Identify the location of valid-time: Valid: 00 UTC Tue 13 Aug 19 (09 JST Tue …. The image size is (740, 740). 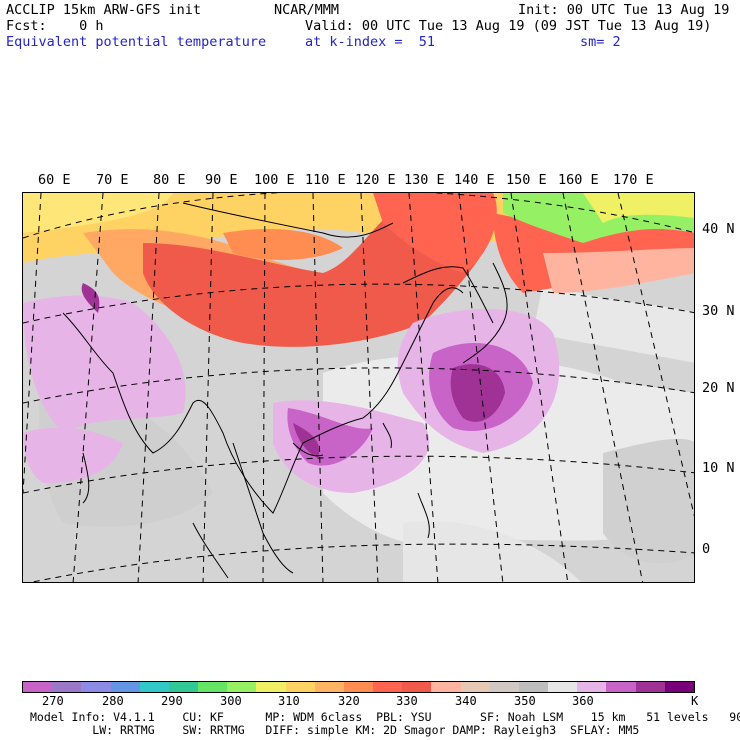
(508, 26).